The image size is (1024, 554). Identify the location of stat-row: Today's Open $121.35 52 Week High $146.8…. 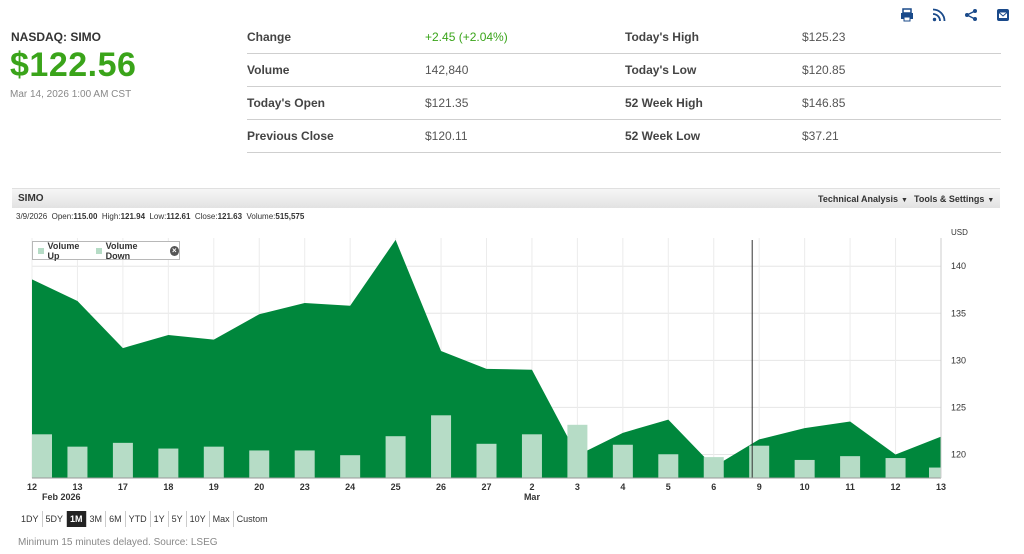
(624, 103).